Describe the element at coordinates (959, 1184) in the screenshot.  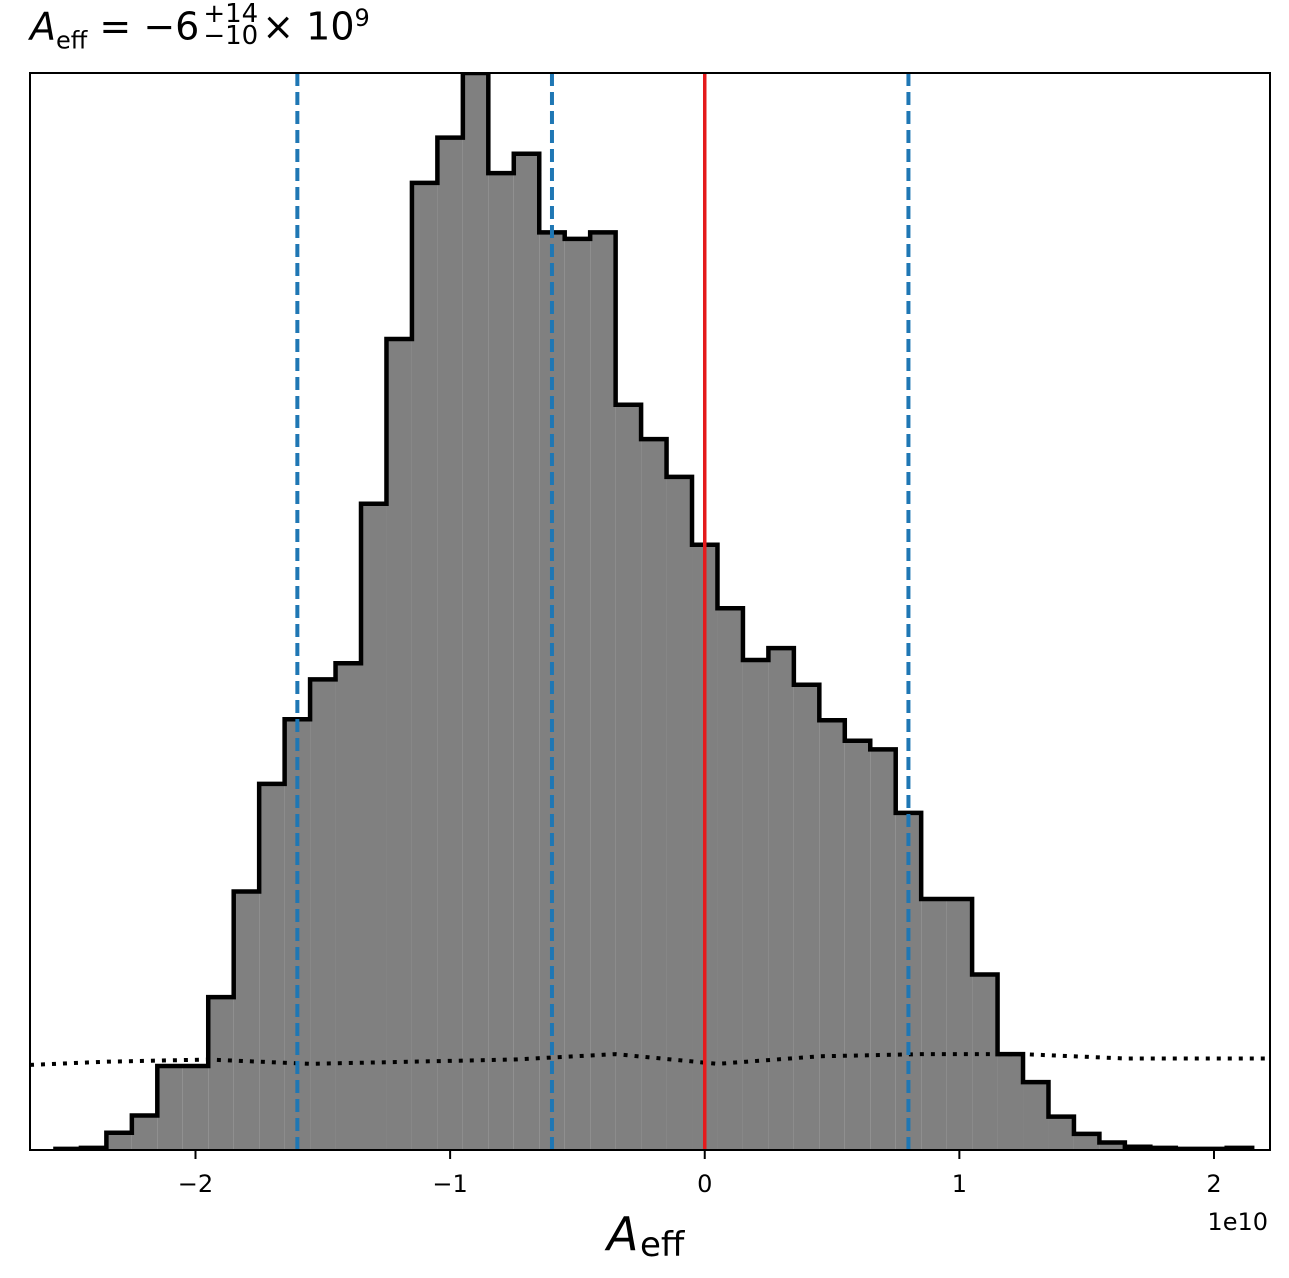
I see `x-tick-label: 1` at that location.